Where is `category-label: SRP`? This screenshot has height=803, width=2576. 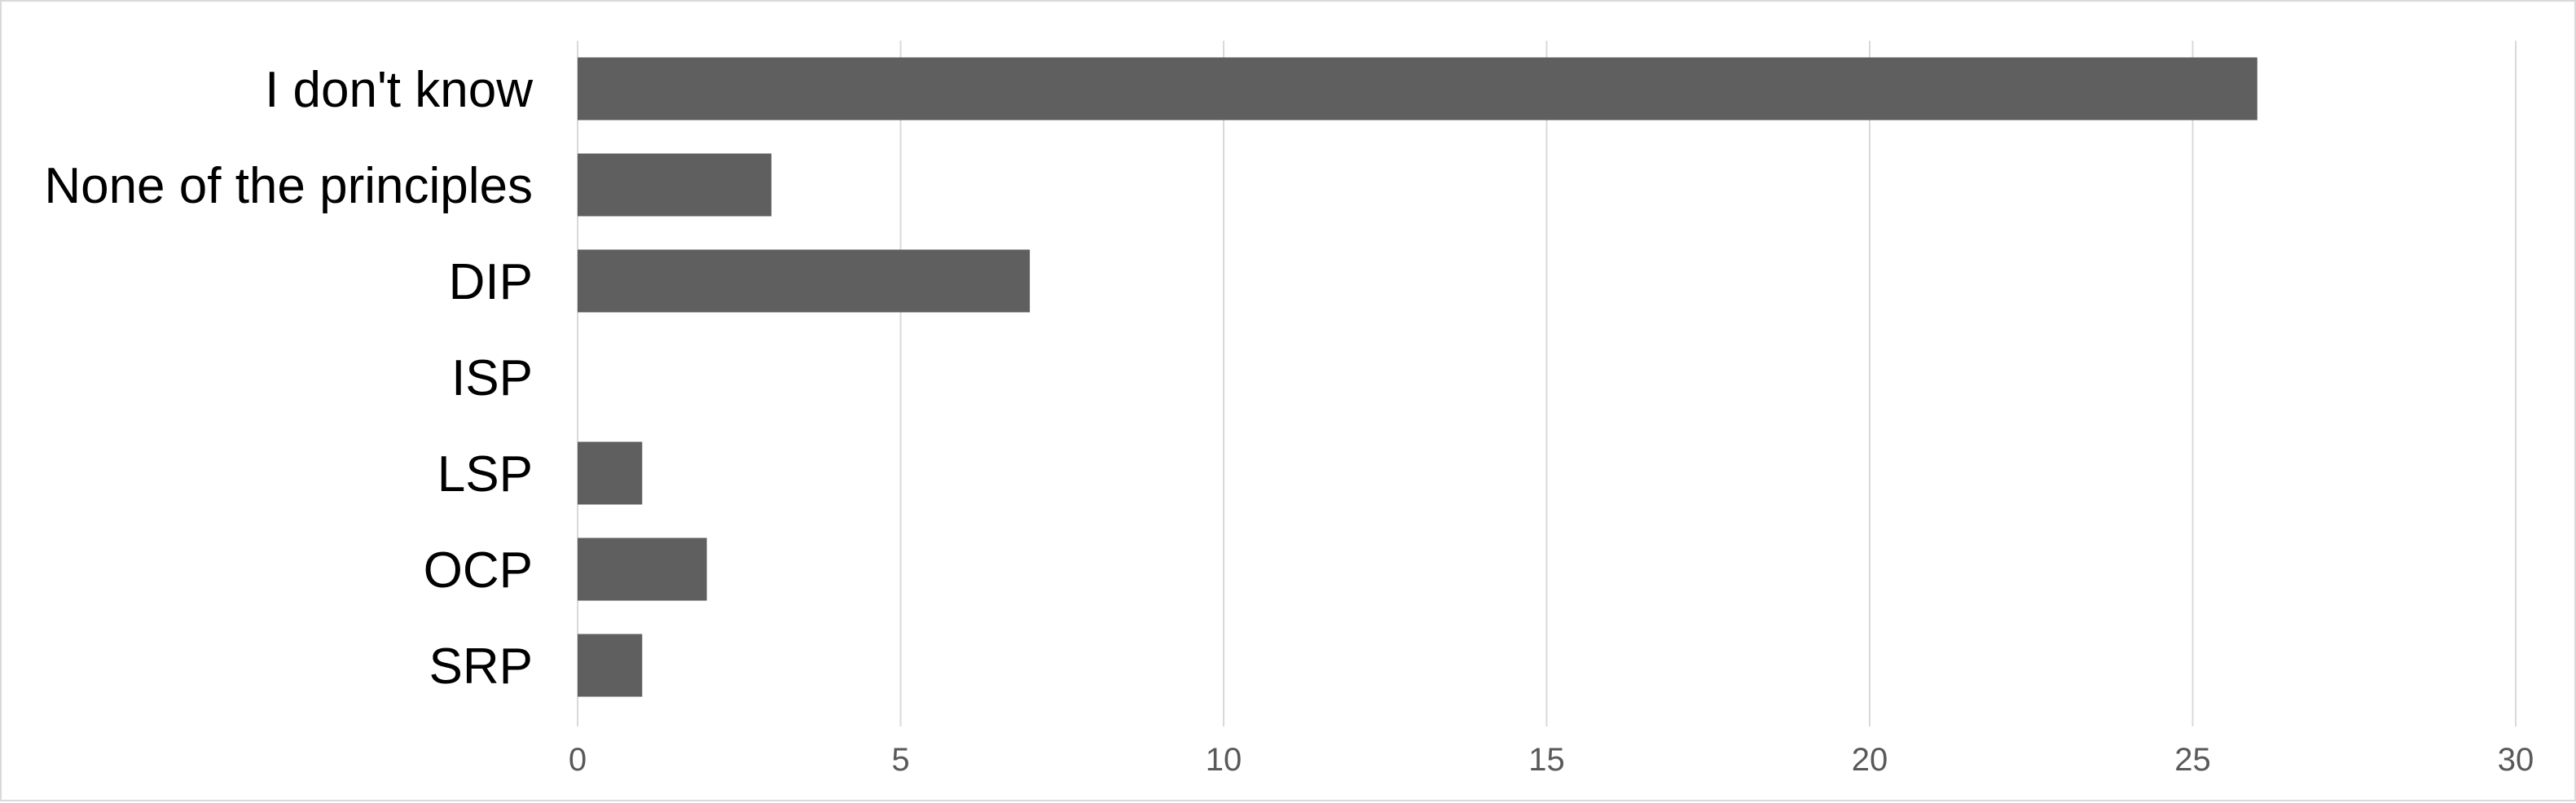
category-label: SRP is located at coordinates (481, 666).